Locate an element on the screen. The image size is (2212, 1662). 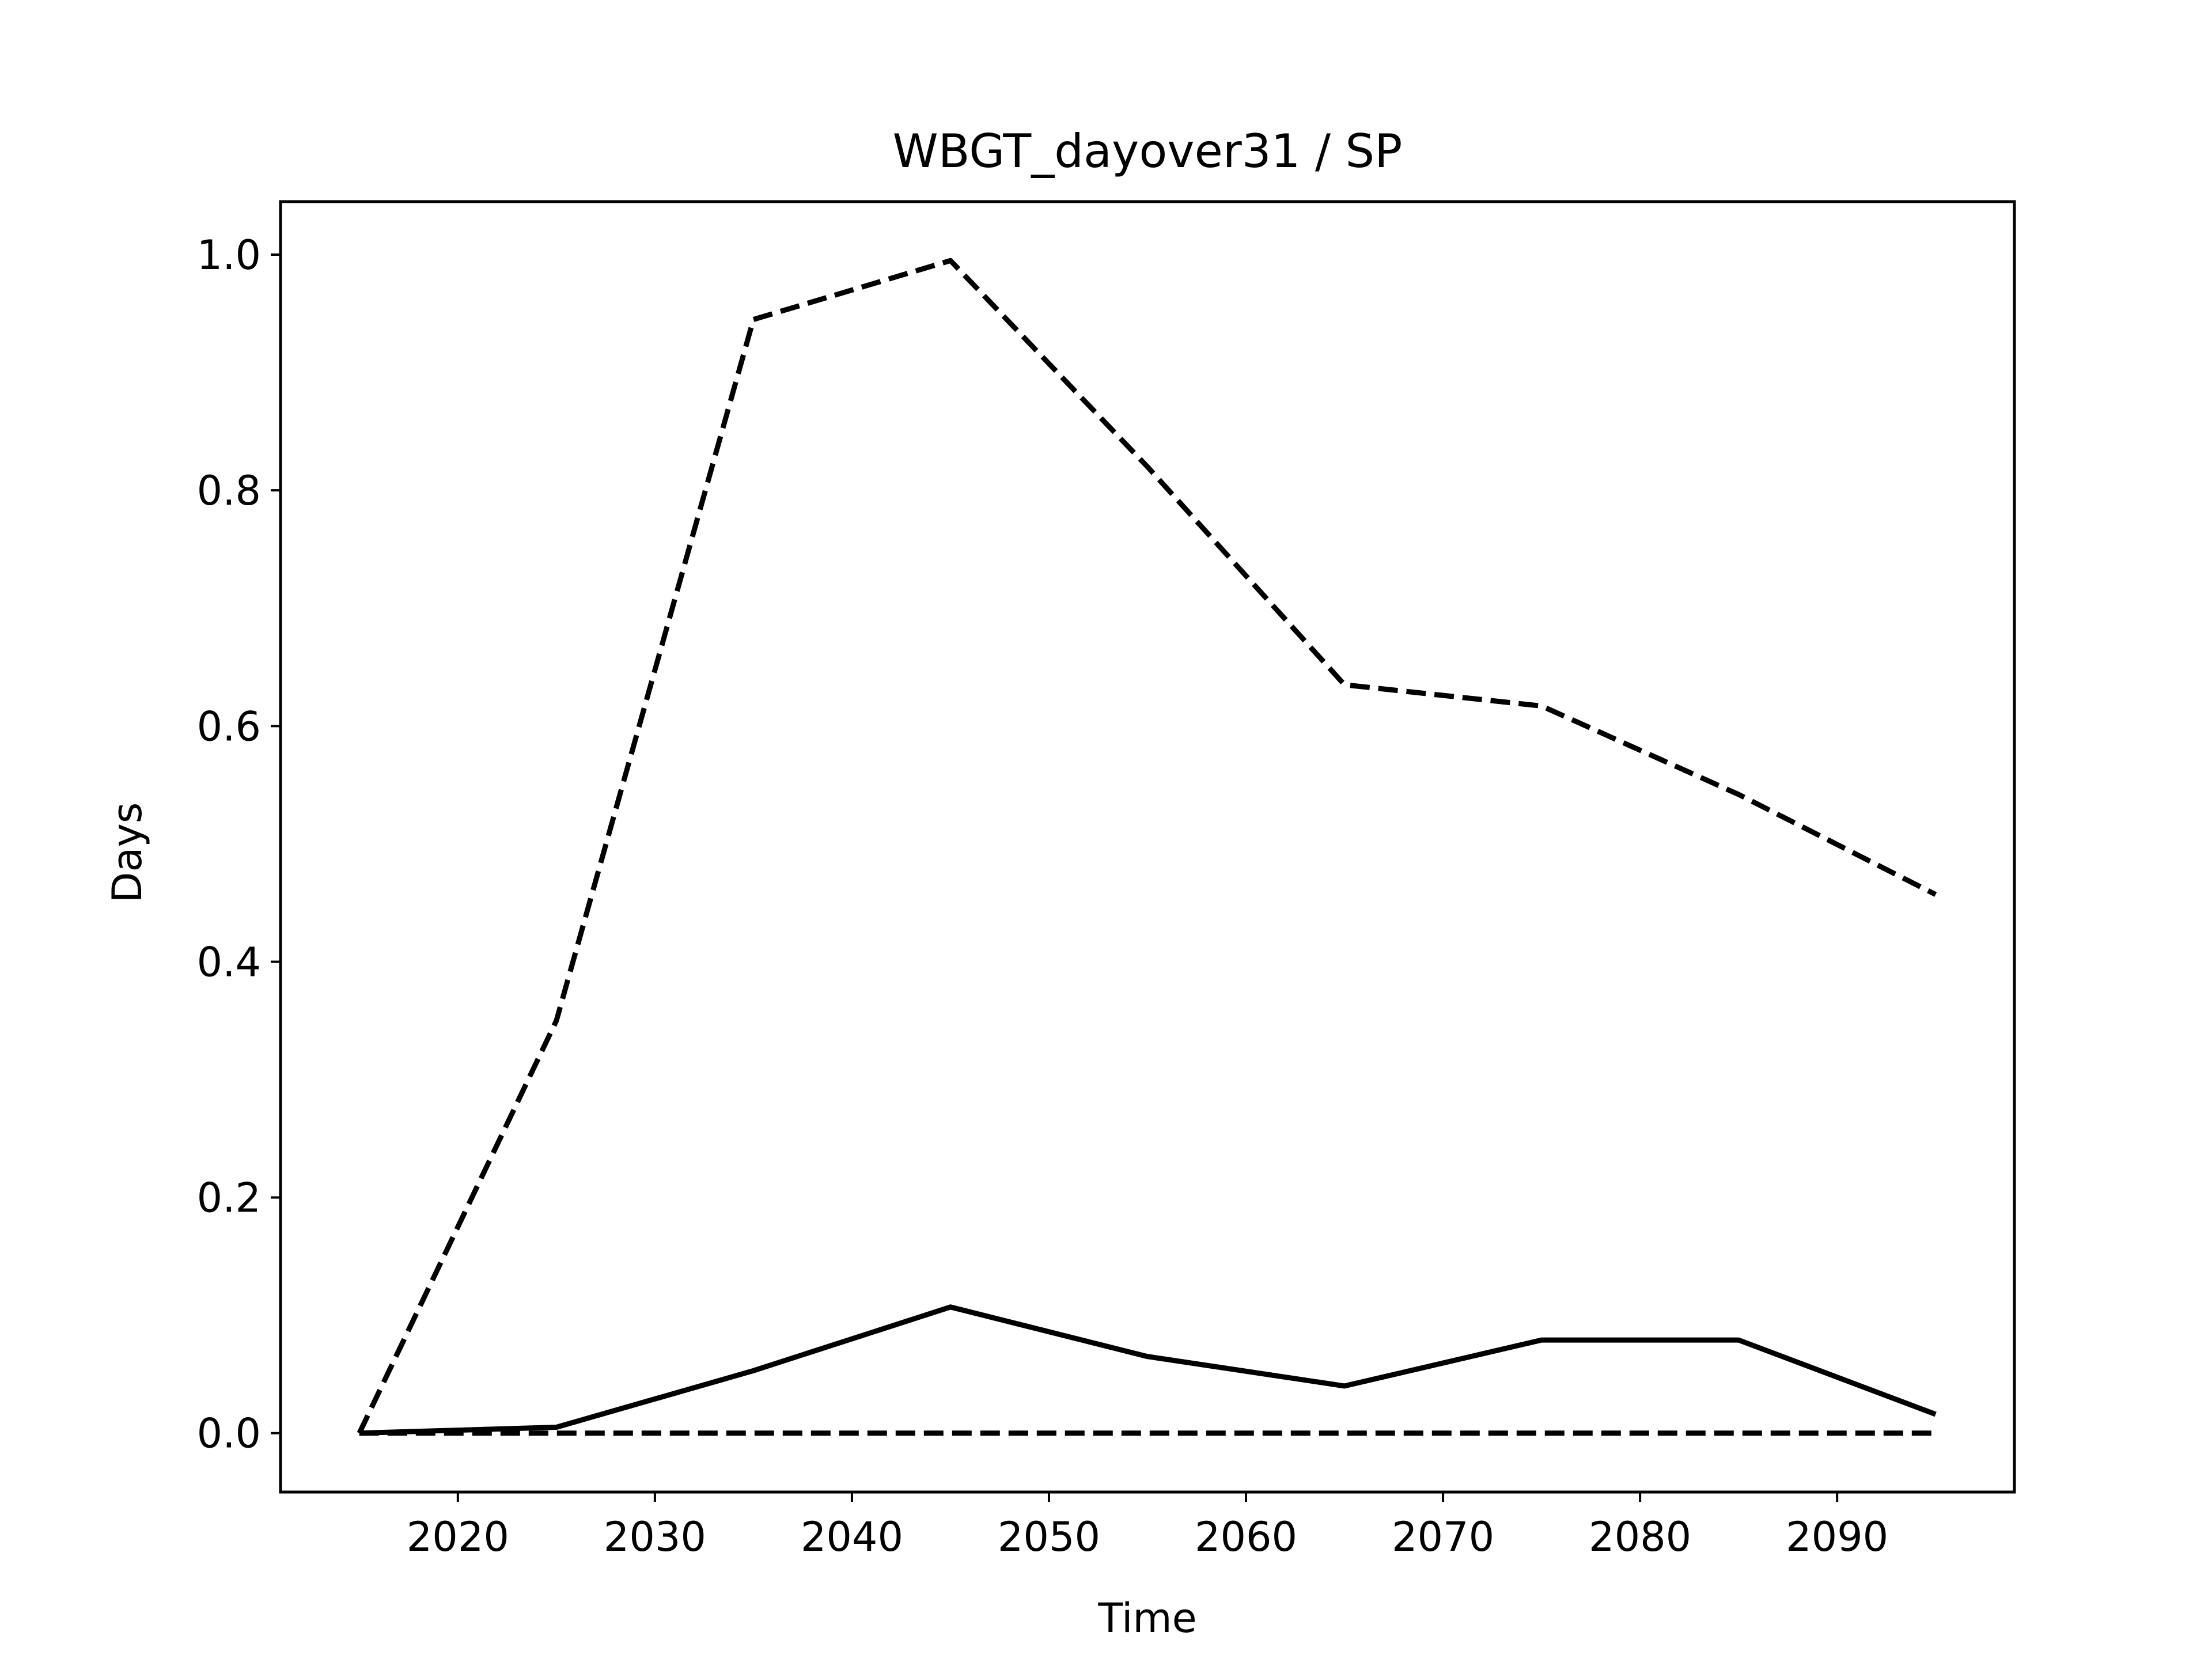
y-tick-label: 0.0 is located at coordinates (229, 1434).